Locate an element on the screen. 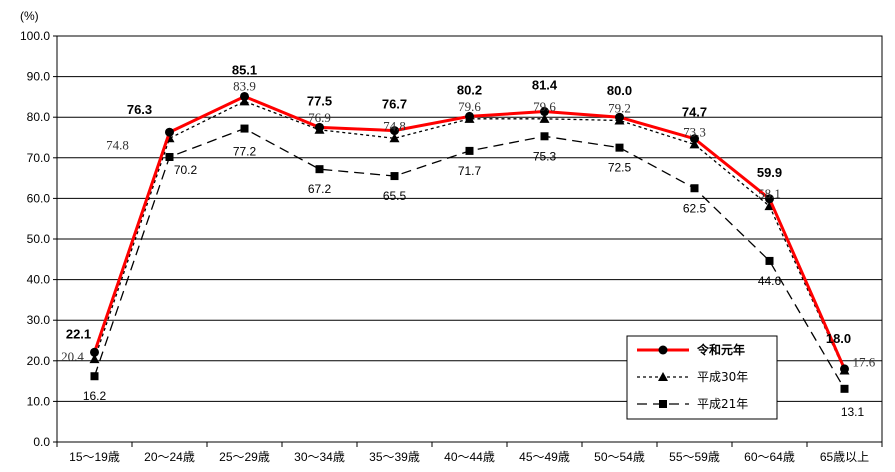  x-tick-label: 25～29歳 is located at coordinates (244, 457).